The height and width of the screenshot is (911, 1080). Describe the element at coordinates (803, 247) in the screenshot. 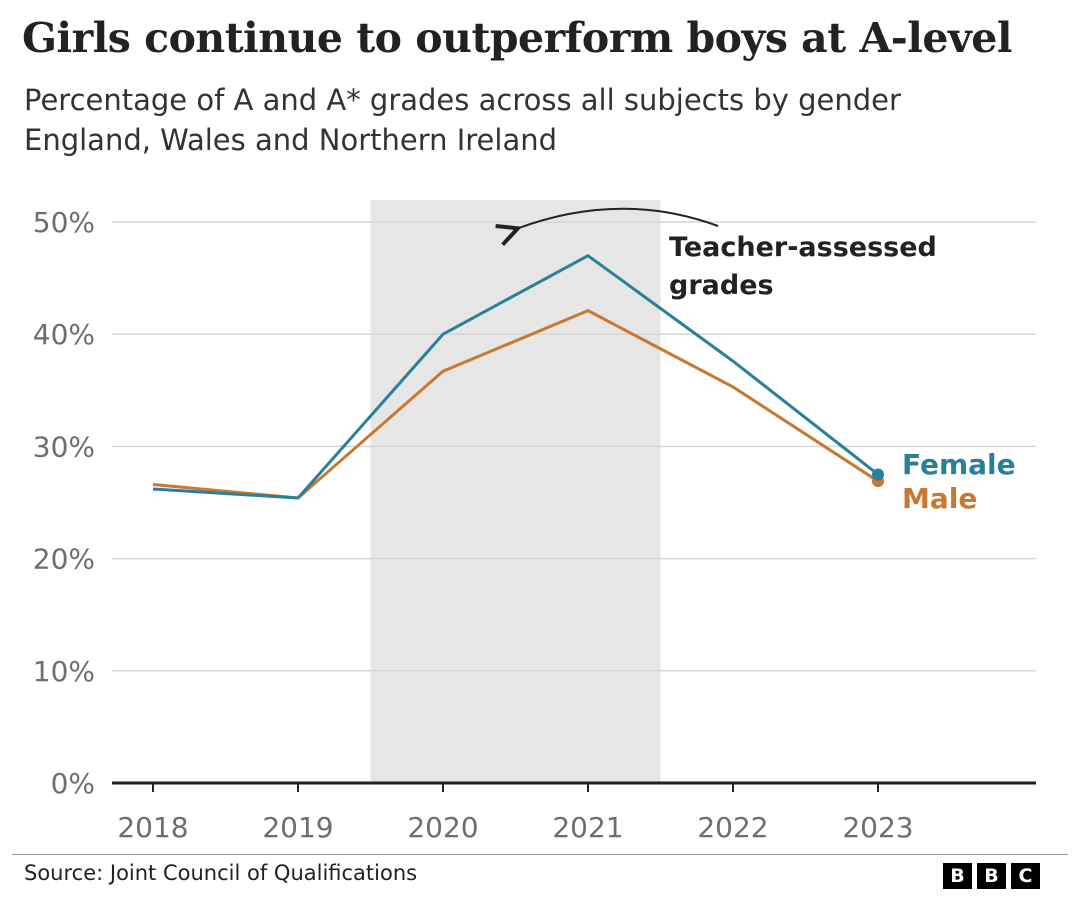

I see `annotation-line-1: Teacher-assessed` at that location.